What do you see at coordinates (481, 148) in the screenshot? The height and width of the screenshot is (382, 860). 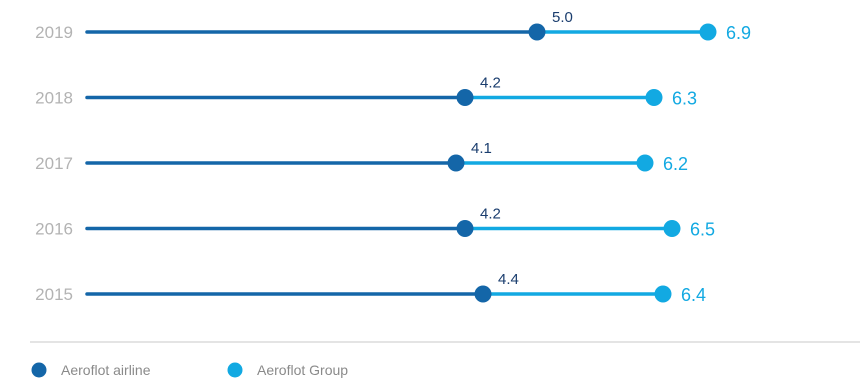 I see `airline-value-label-2017: 4.1` at bounding box center [481, 148].